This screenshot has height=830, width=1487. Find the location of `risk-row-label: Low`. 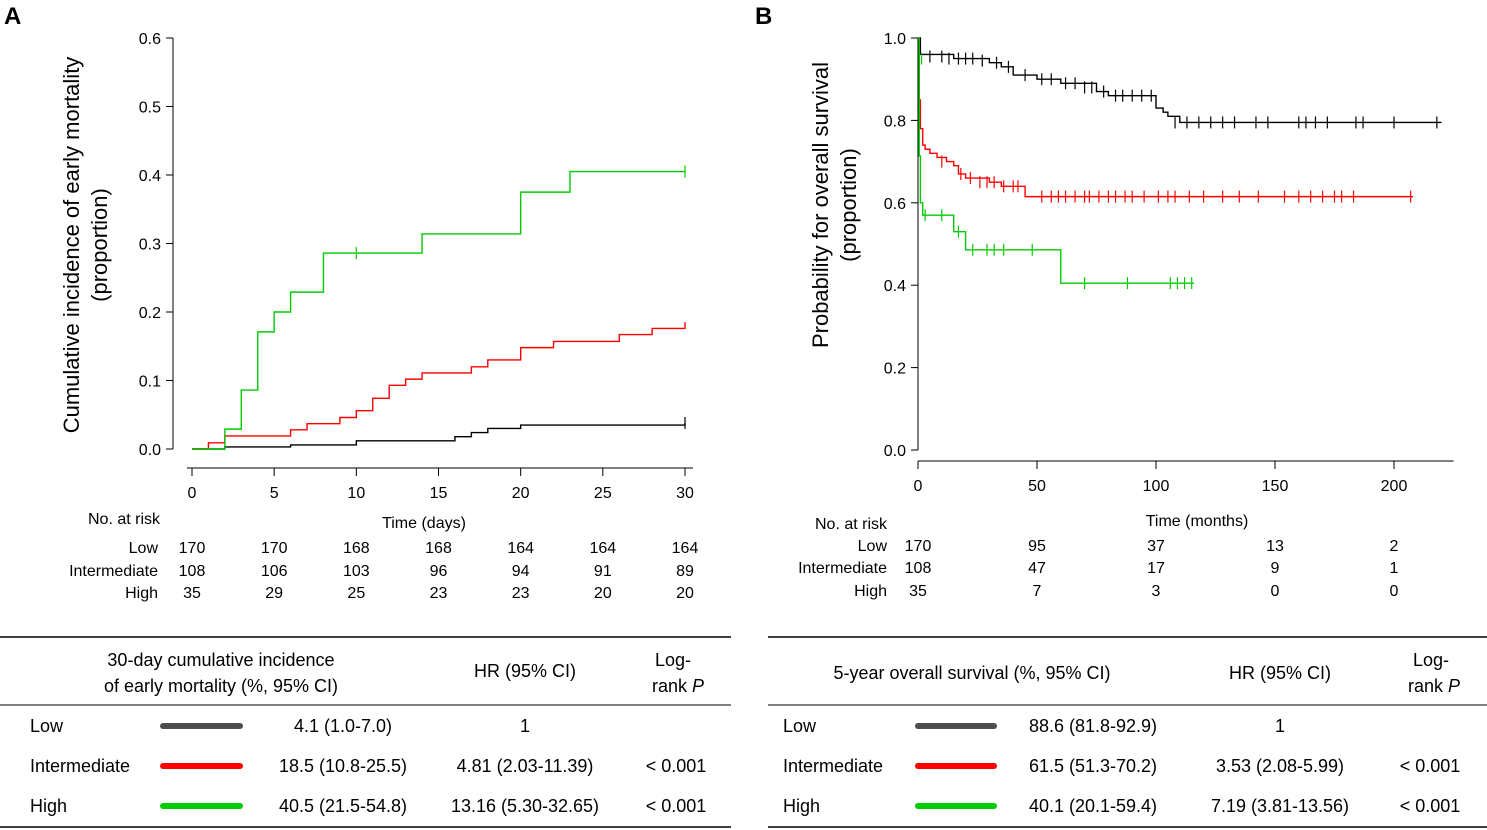

risk-row-label: Low is located at coordinates (873, 546).